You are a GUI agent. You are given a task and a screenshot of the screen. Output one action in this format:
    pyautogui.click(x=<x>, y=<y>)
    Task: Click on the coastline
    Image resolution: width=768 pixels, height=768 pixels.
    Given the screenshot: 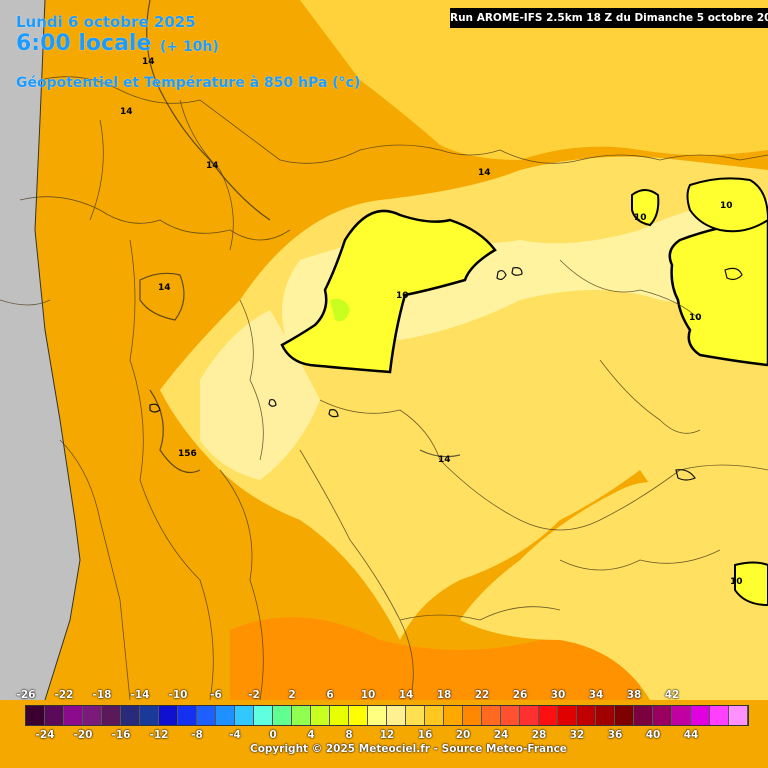 What is the action you would take?
    pyautogui.click(x=57, y=350)
    